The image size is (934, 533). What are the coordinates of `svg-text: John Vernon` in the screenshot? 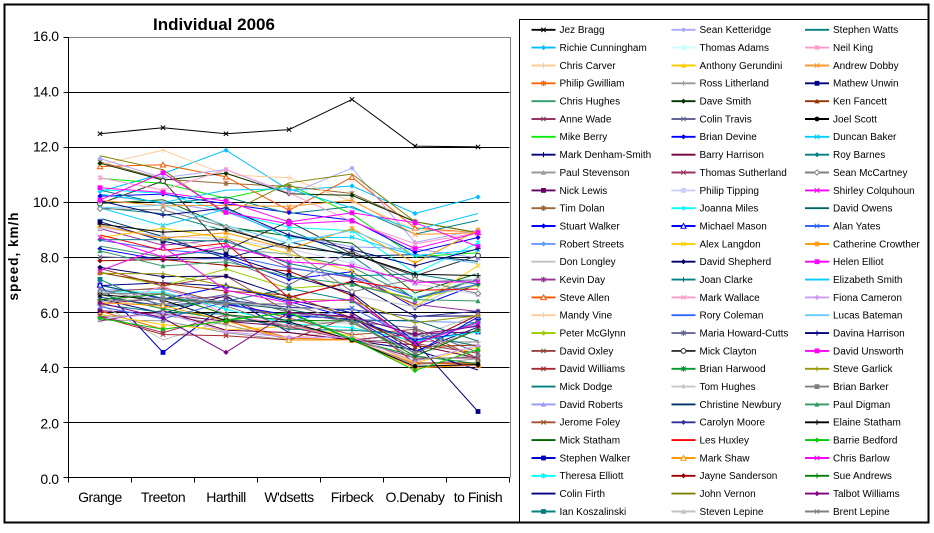 It's located at (728, 494).